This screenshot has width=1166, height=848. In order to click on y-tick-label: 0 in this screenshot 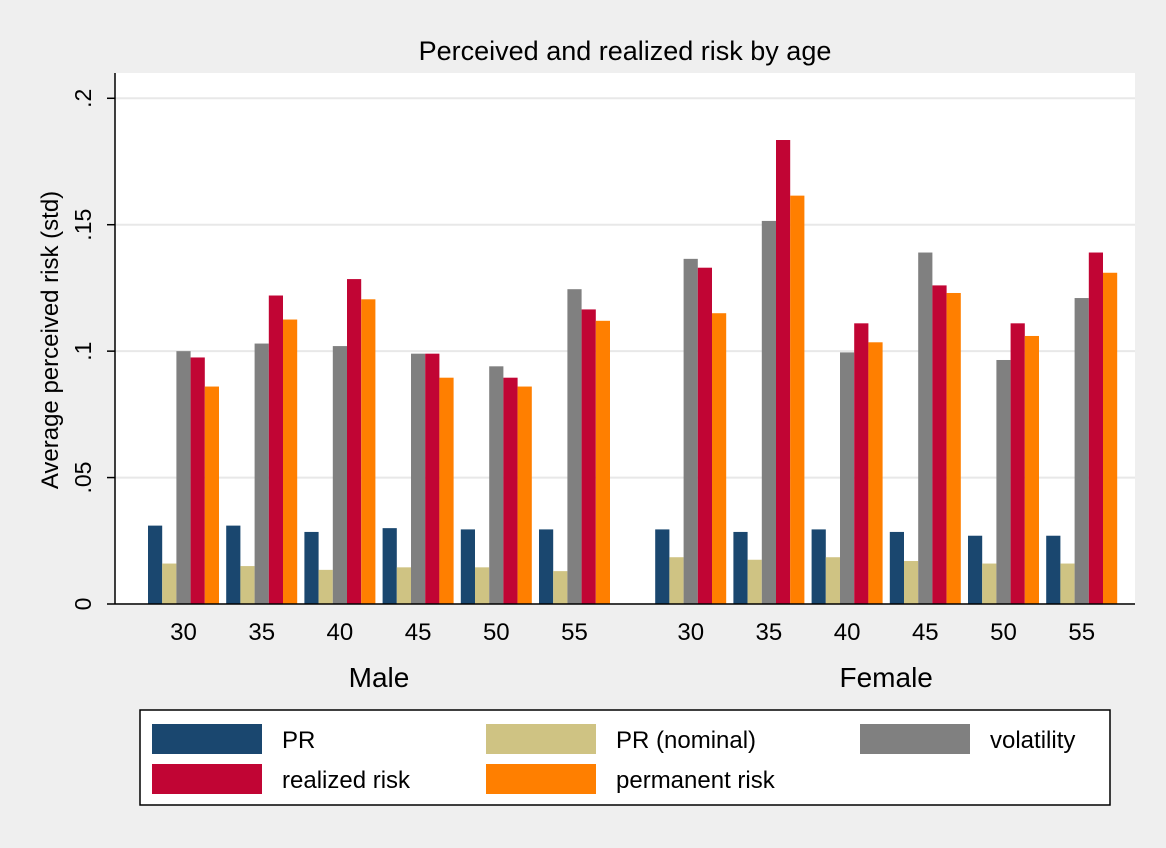, I will do `click(83, 604)`.